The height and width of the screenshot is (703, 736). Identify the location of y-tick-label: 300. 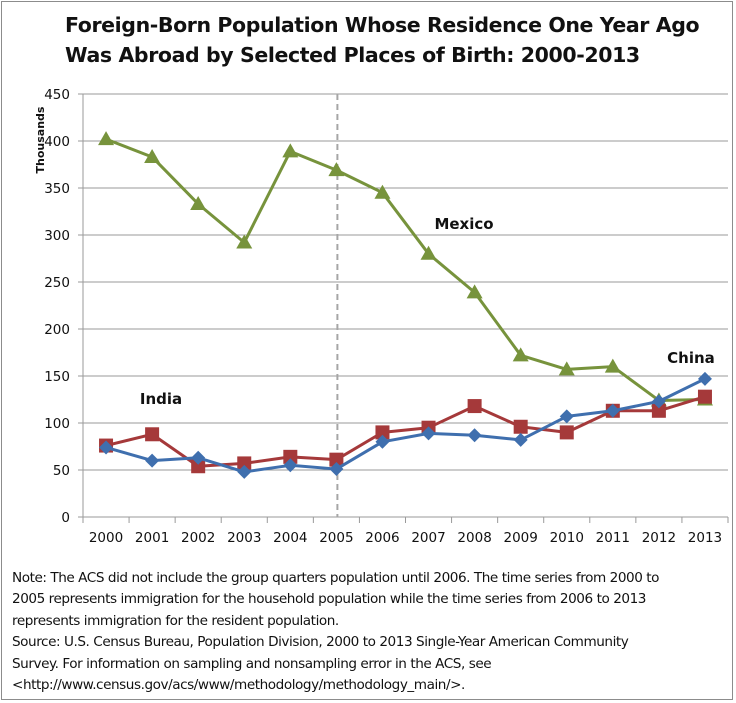
(57, 236).